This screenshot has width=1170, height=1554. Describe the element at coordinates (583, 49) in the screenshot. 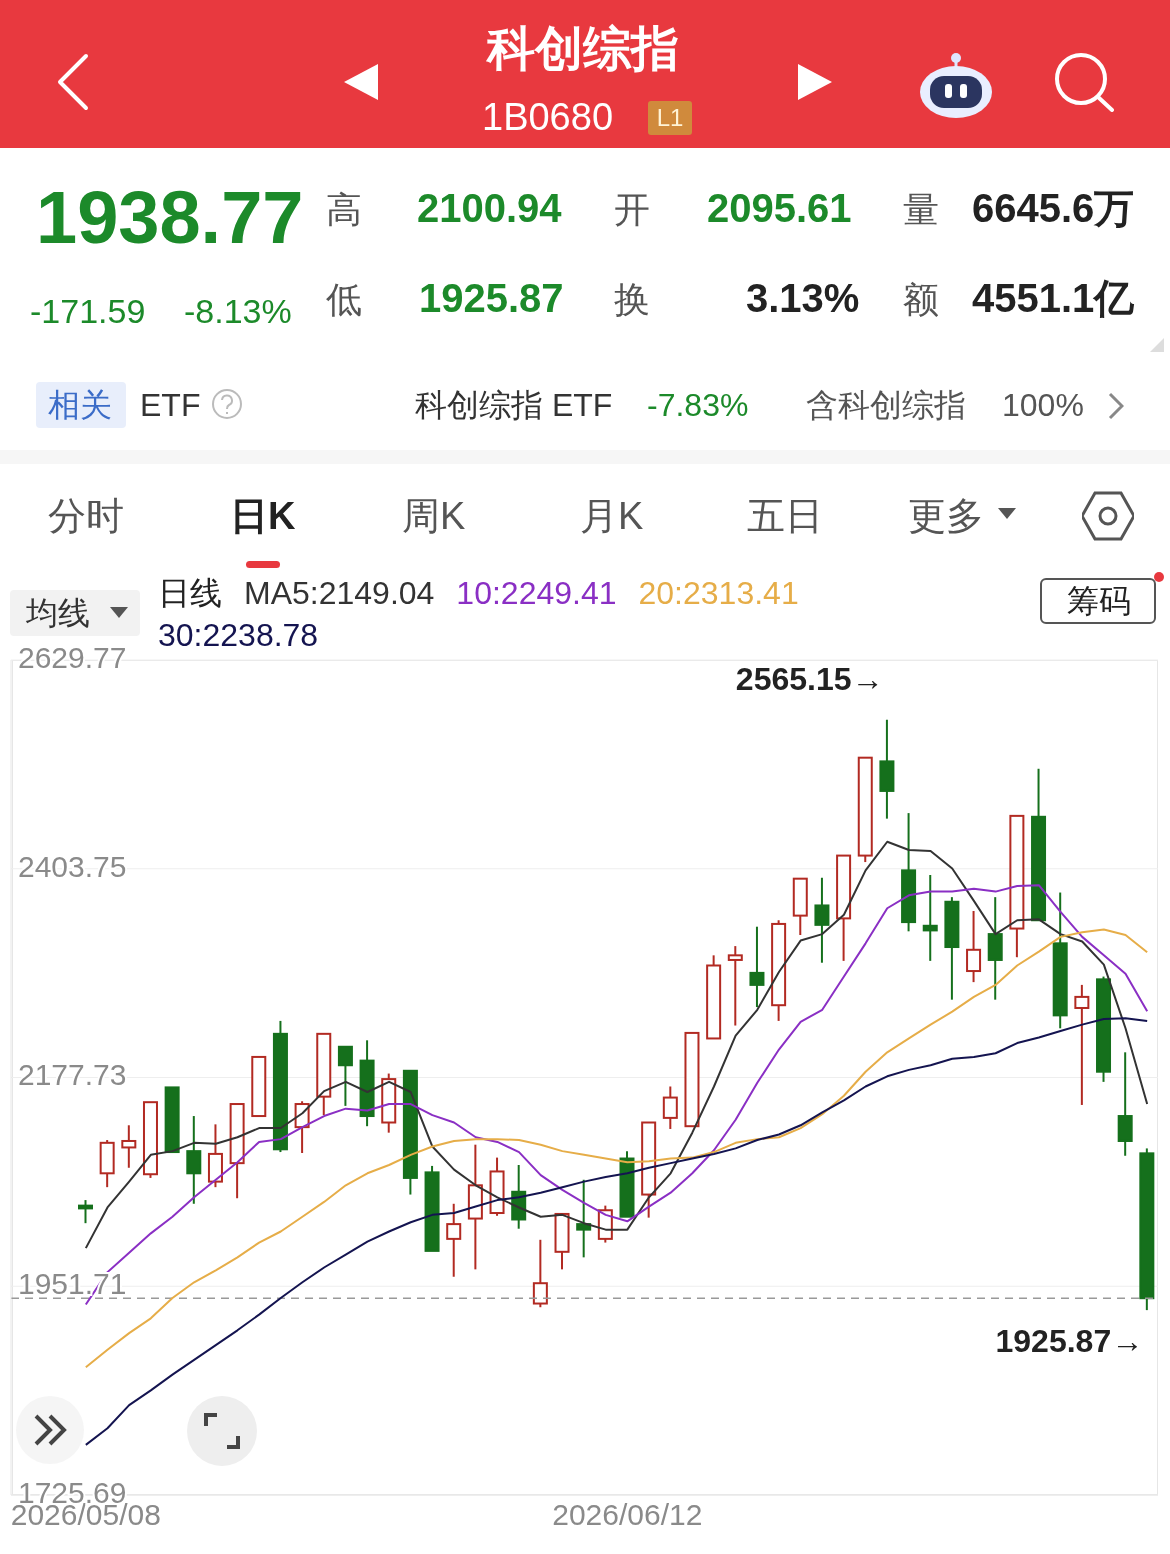

I see `chart-title: 科创综指` at that location.